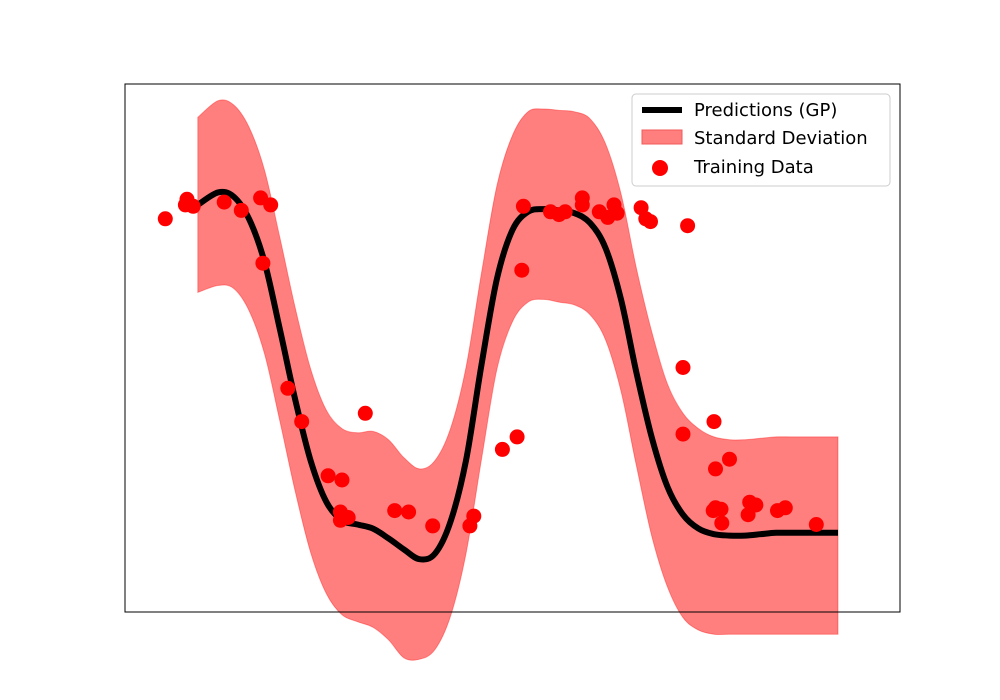 The width and height of the screenshot is (1000, 700). Describe the element at coordinates (660, 168) in the screenshot. I see `legend-marker-swatch` at that location.